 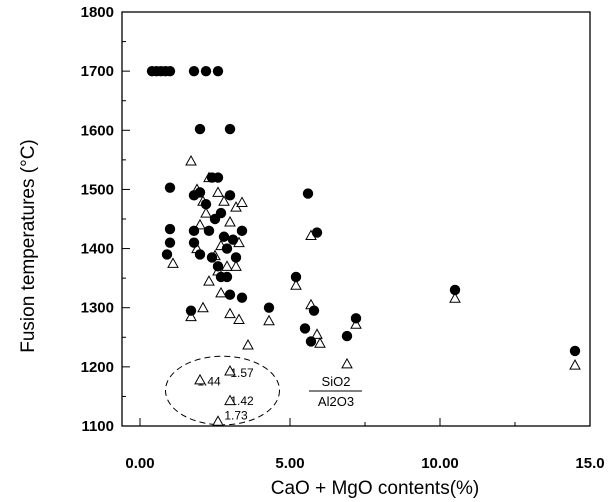 What do you see at coordinates (97, 12) in the screenshot?
I see `y-tick-label: 1800` at bounding box center [97, 12].